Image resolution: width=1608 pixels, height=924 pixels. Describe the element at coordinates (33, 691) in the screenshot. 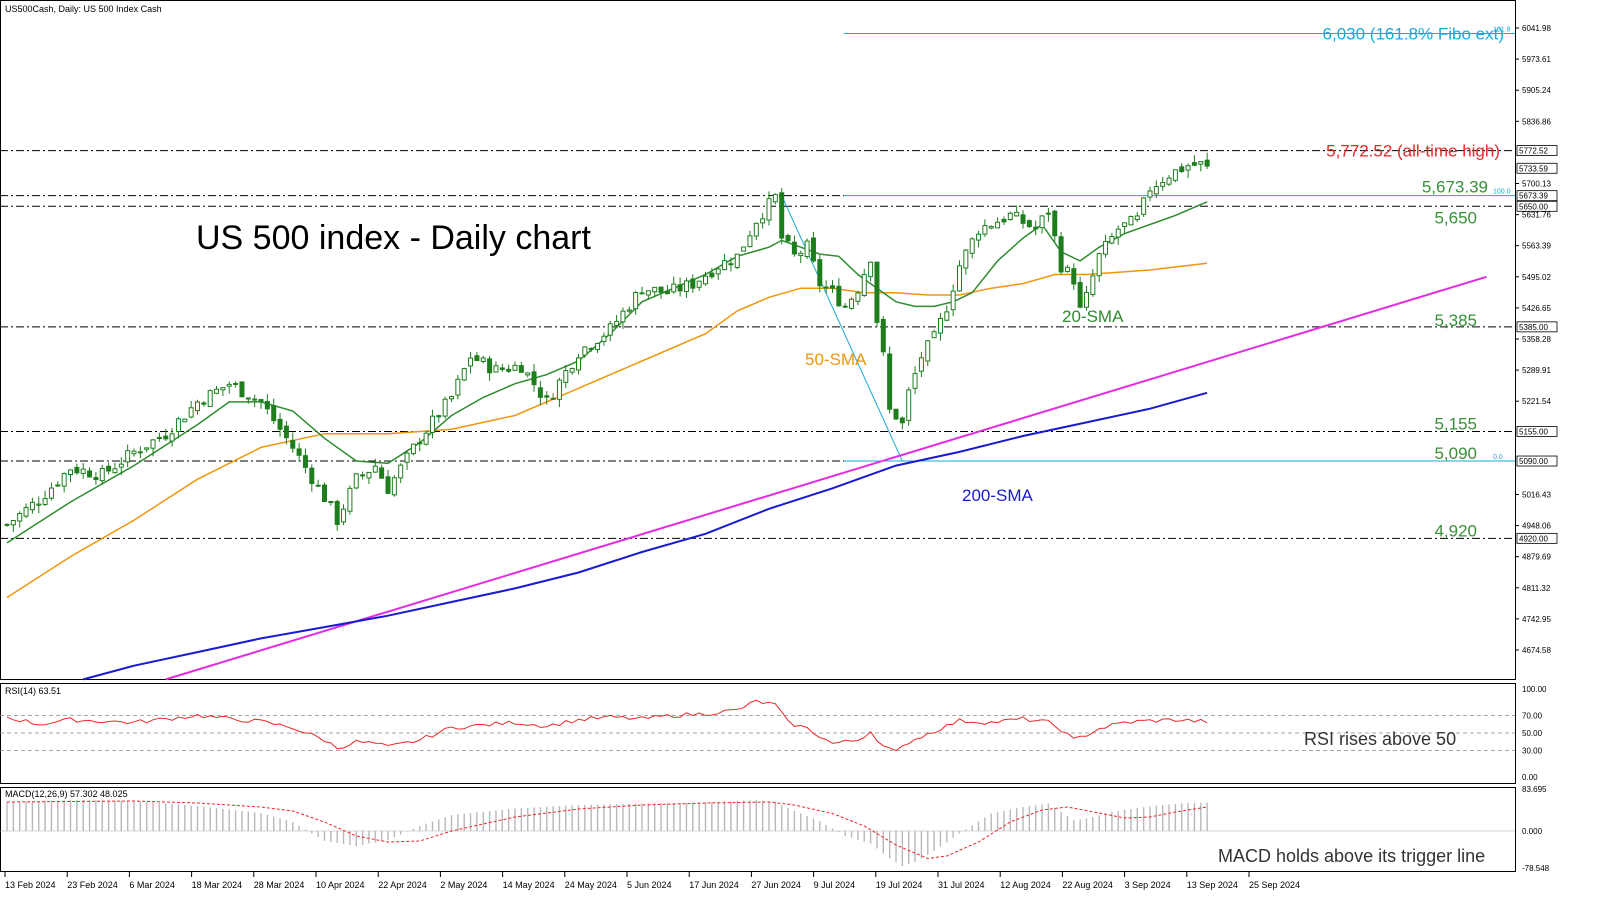

I see `rsi-header: RSI(14) 63.51` at that location.